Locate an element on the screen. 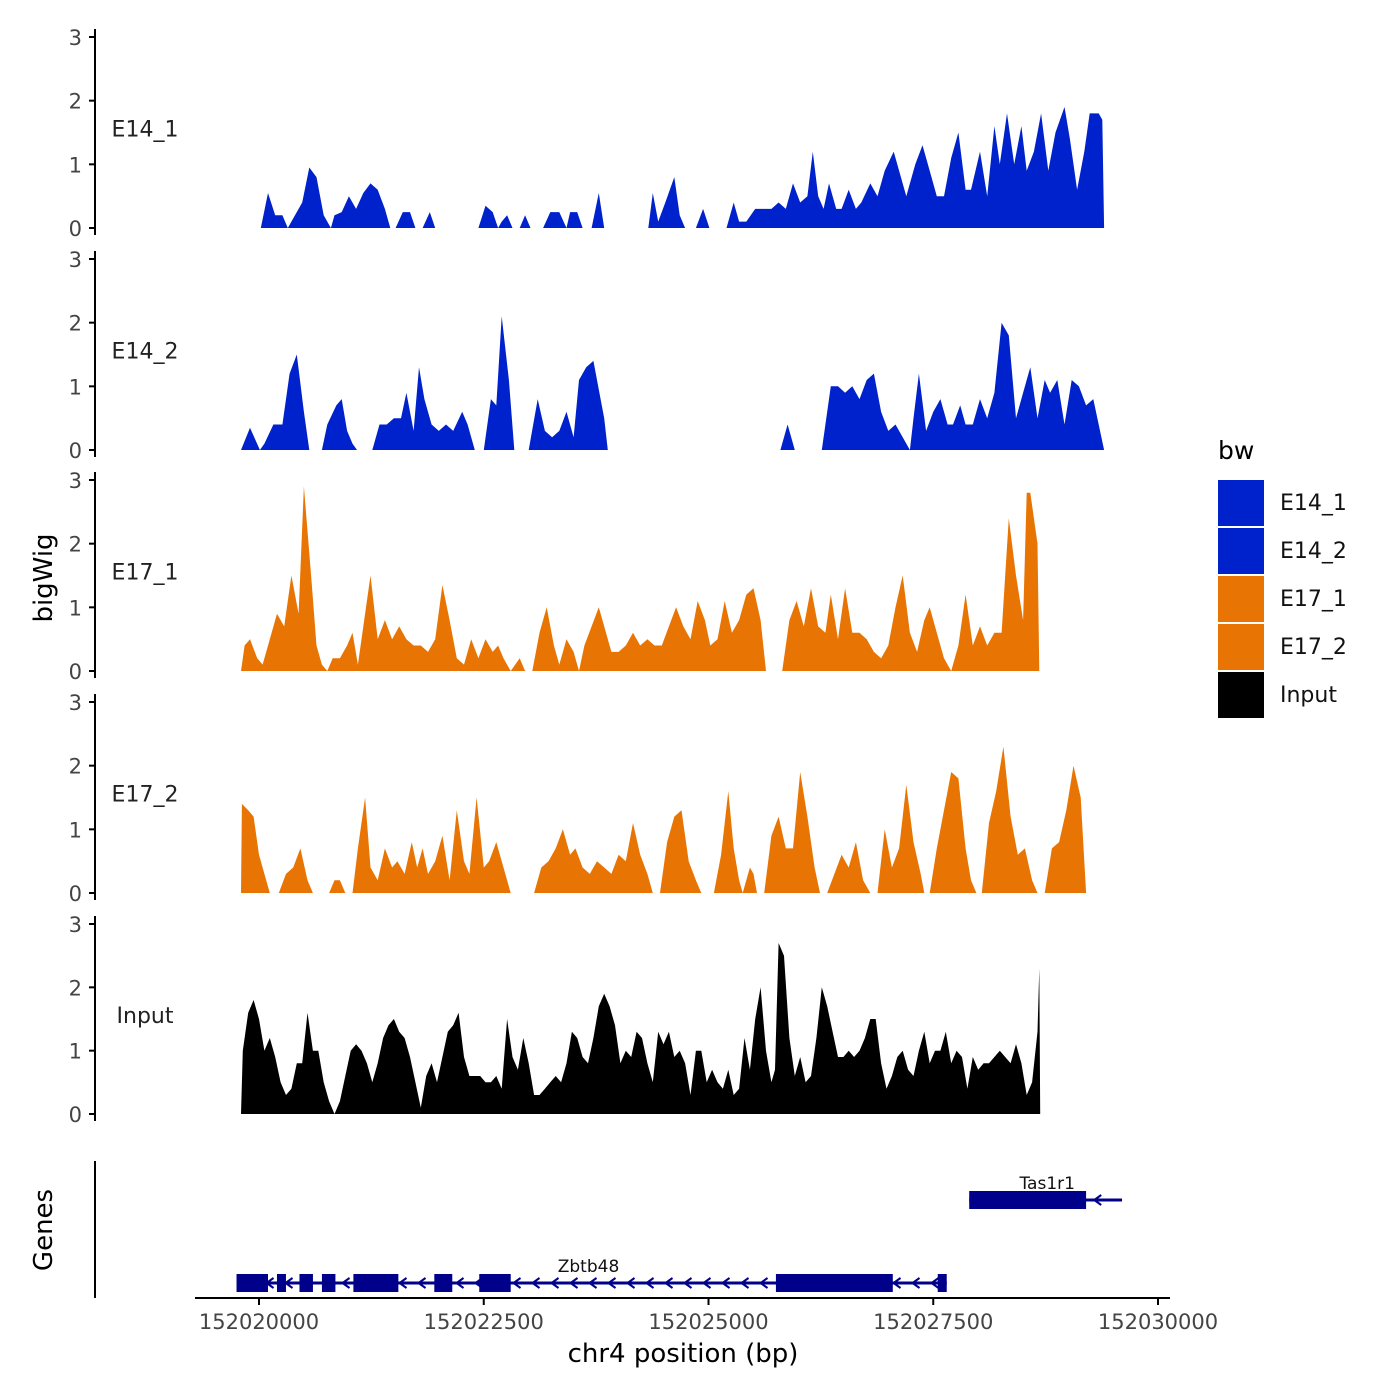 The width and height of the screenshot is (1400, 1400). legend-label: E17_1 is located at coordinates (1313, 599).